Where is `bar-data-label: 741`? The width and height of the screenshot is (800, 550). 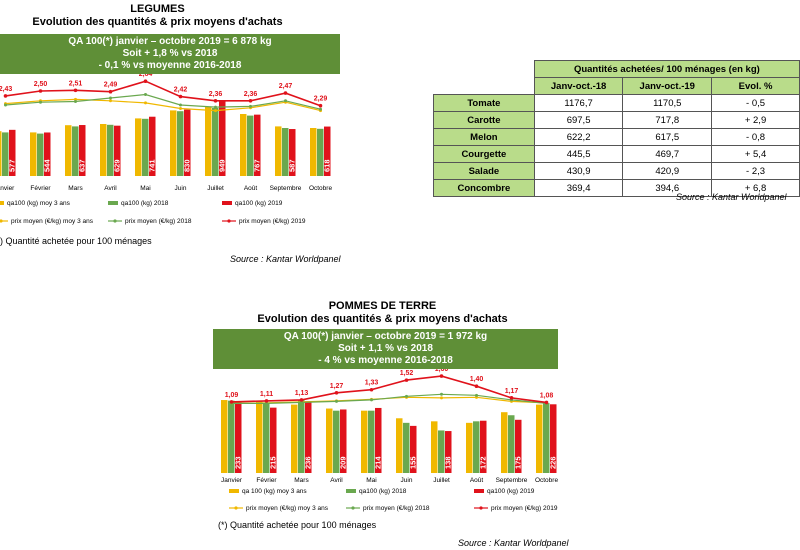 bar-data-label: 741 is located at coordinates (151, 165).